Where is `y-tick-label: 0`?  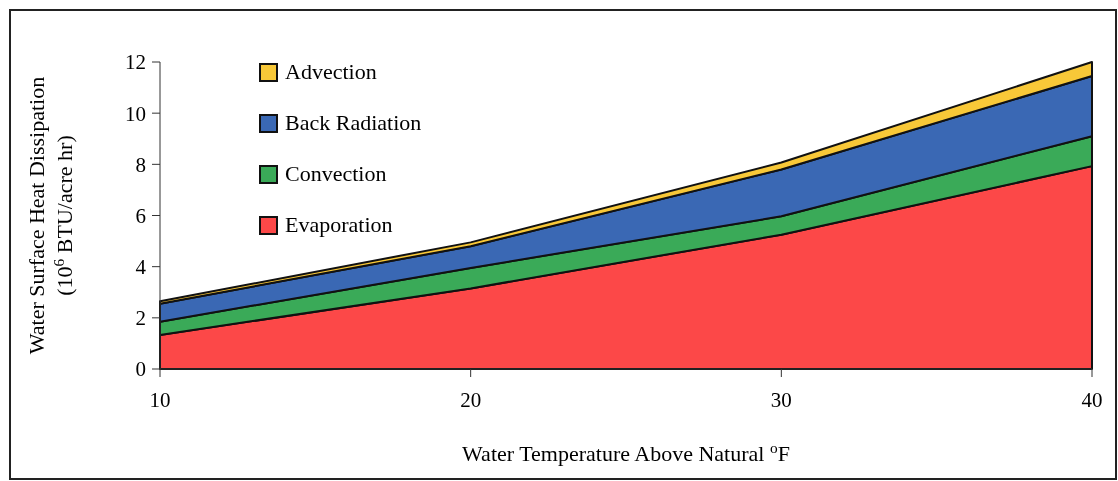
y-tick-label: 0 is located at coordinates (140, 369).